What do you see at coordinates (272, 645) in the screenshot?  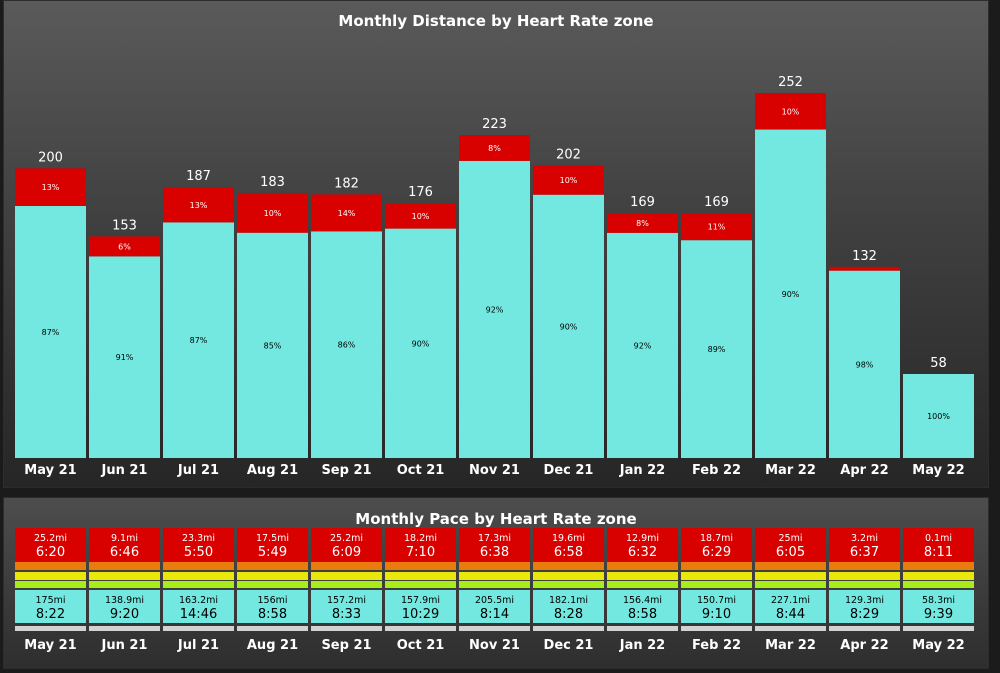 I see `pace-month-label-3: Aug 21` at bounding box center [272, 645].